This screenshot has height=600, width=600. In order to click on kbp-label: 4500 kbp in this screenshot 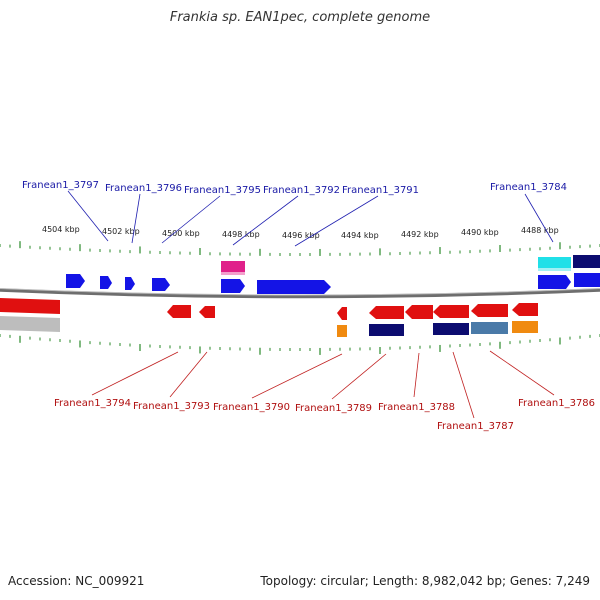, I will do `click(181, 233)`.